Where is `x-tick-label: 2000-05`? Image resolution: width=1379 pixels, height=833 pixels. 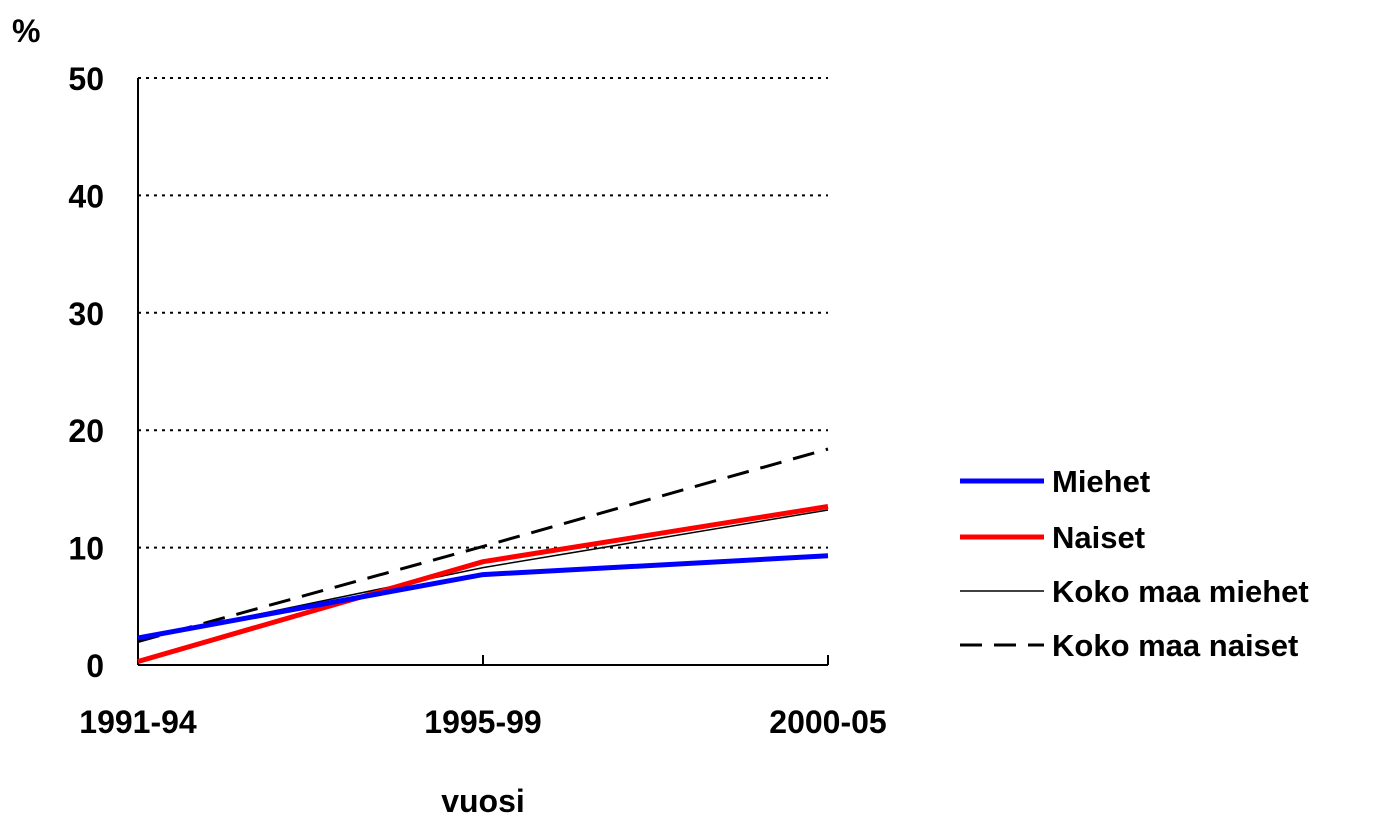
x-tick-label: 2000-05 is located at coordinates (827, 722).